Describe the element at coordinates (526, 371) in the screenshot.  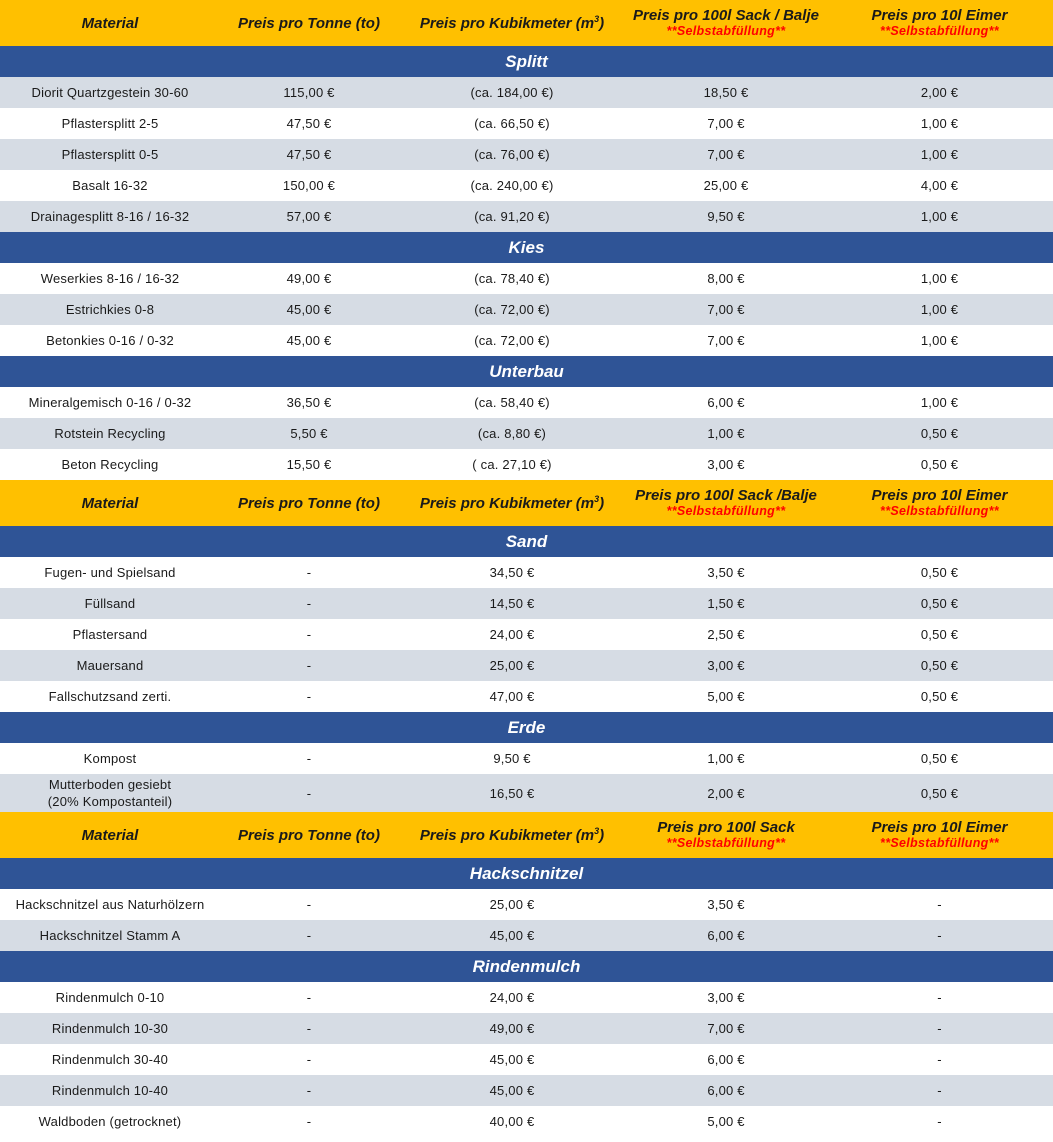
I see `section-title: Unterbau` at that location.